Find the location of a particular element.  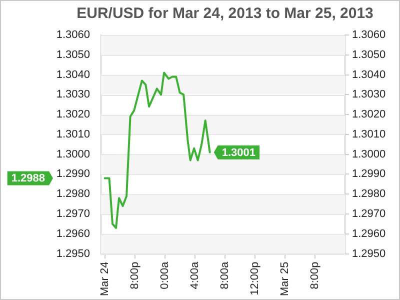

x-tick-label: 4:00a is located at coordinates (194, 275).